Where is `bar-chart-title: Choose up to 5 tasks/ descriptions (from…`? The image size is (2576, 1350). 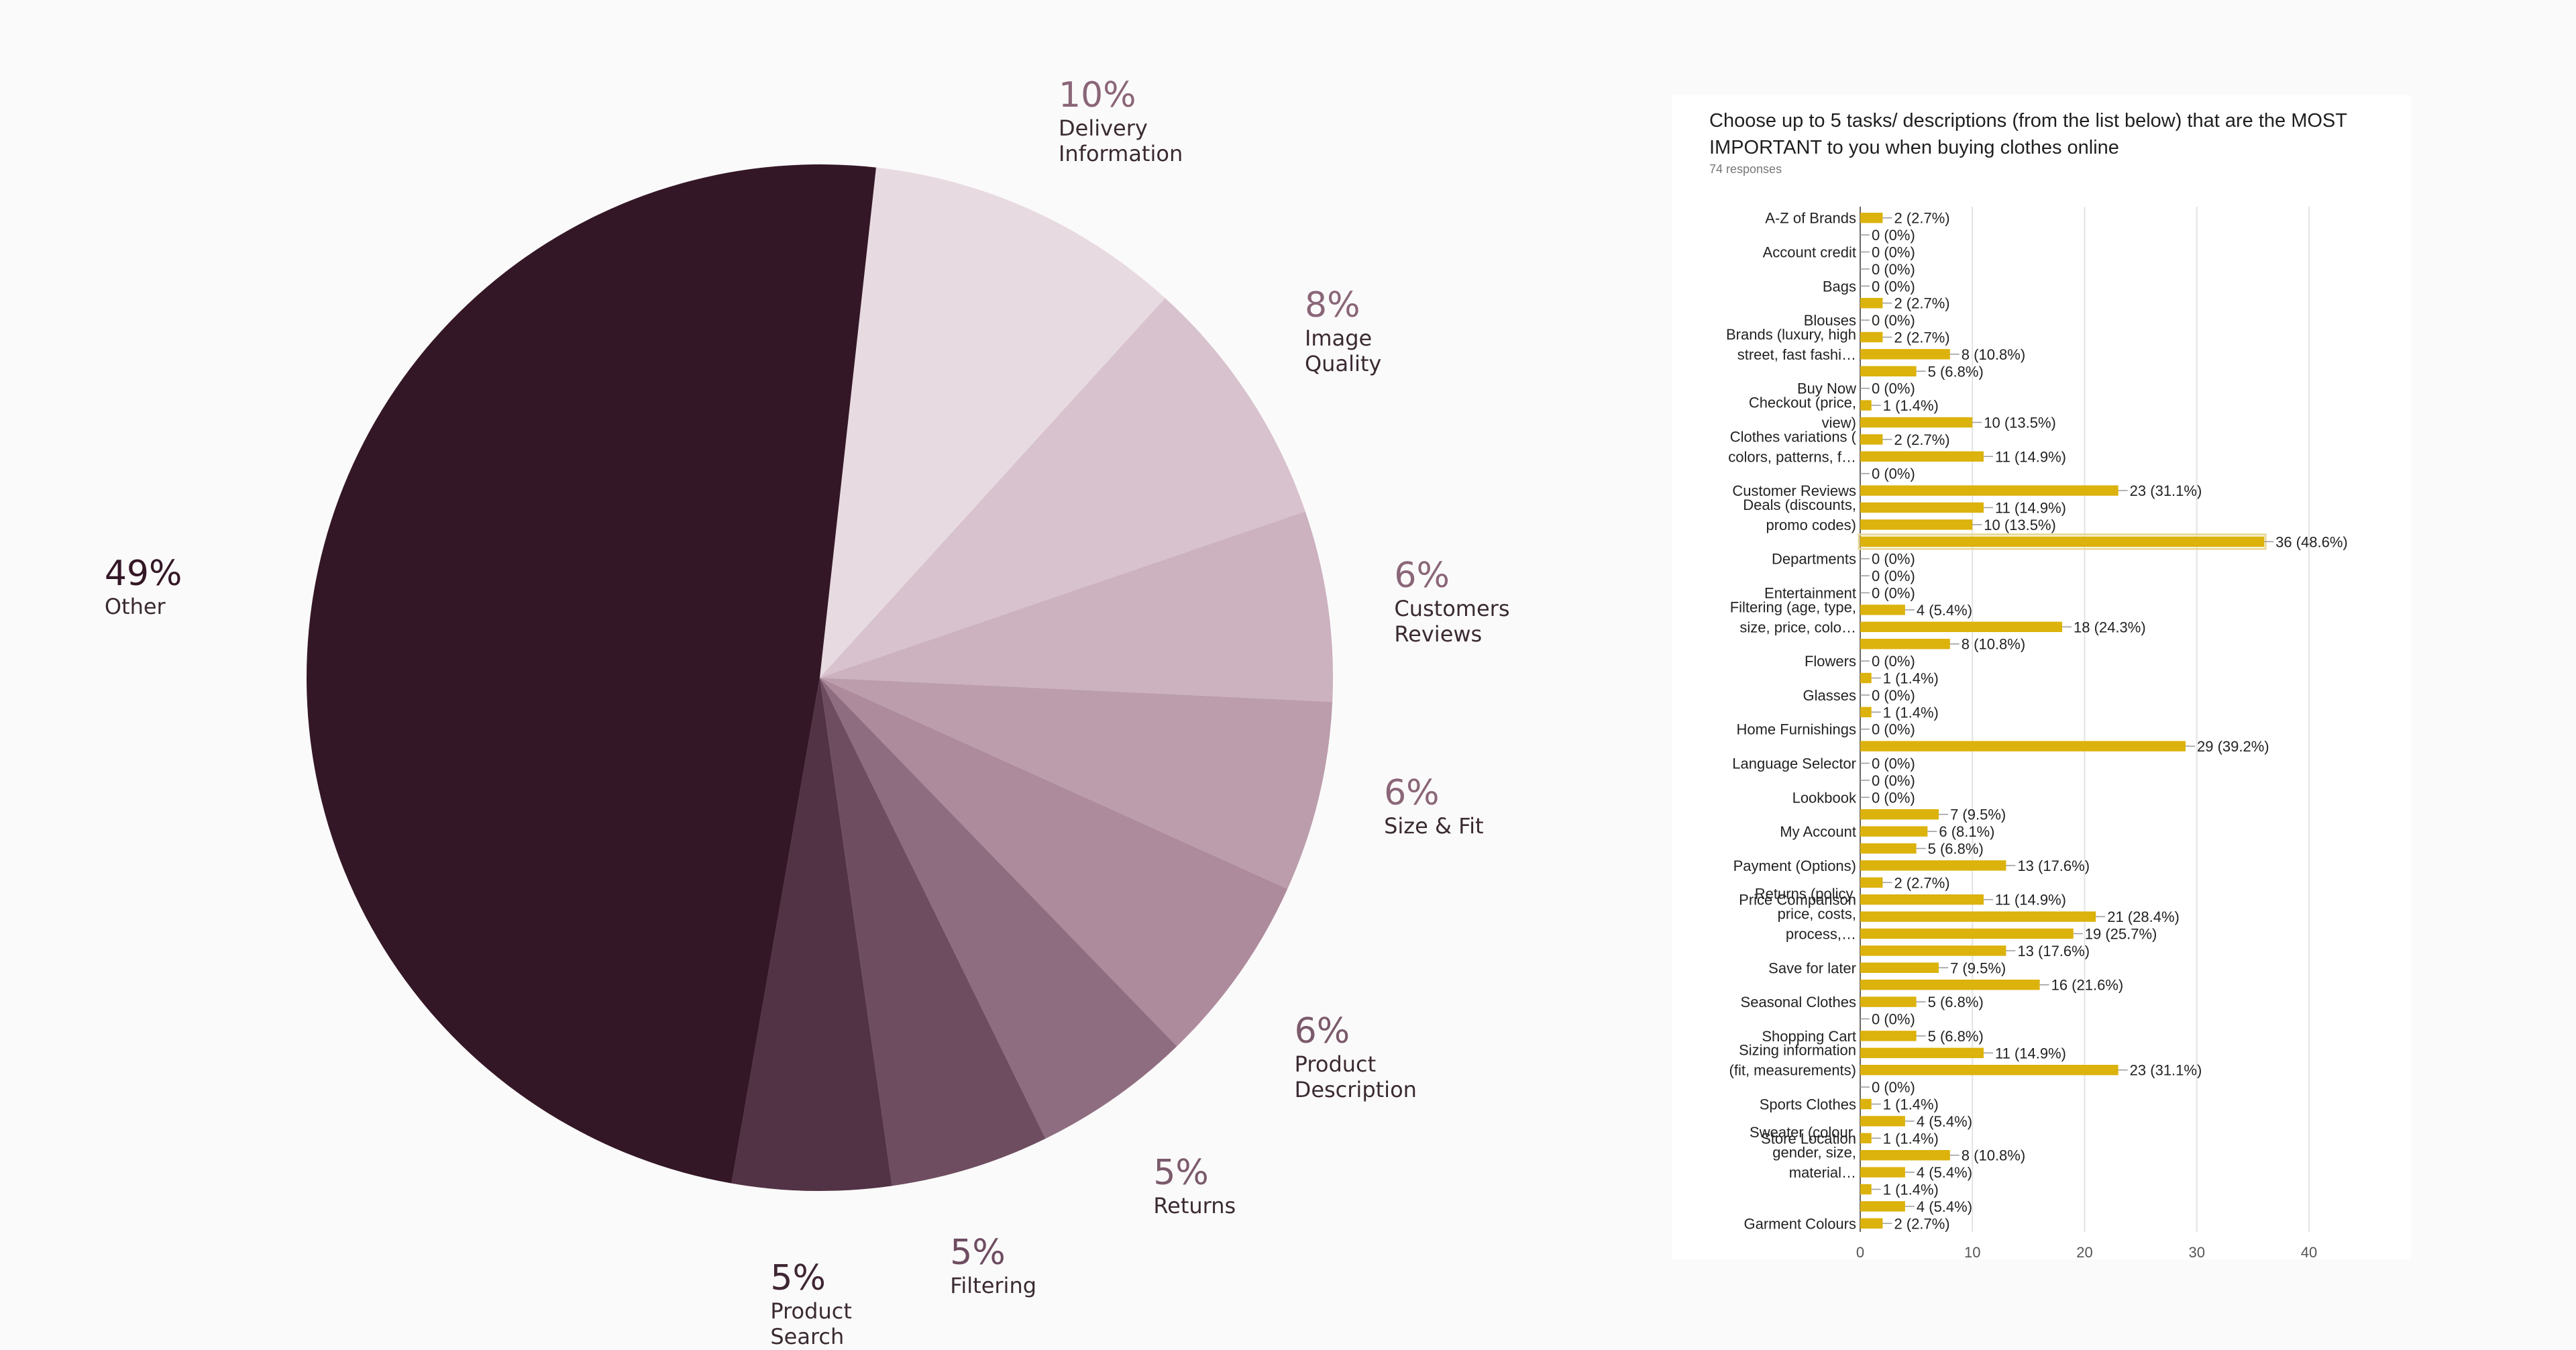
bar-chart-title: Choose up to 5 tasks/ descriptions (from… is located at coordinates (2028, 134).